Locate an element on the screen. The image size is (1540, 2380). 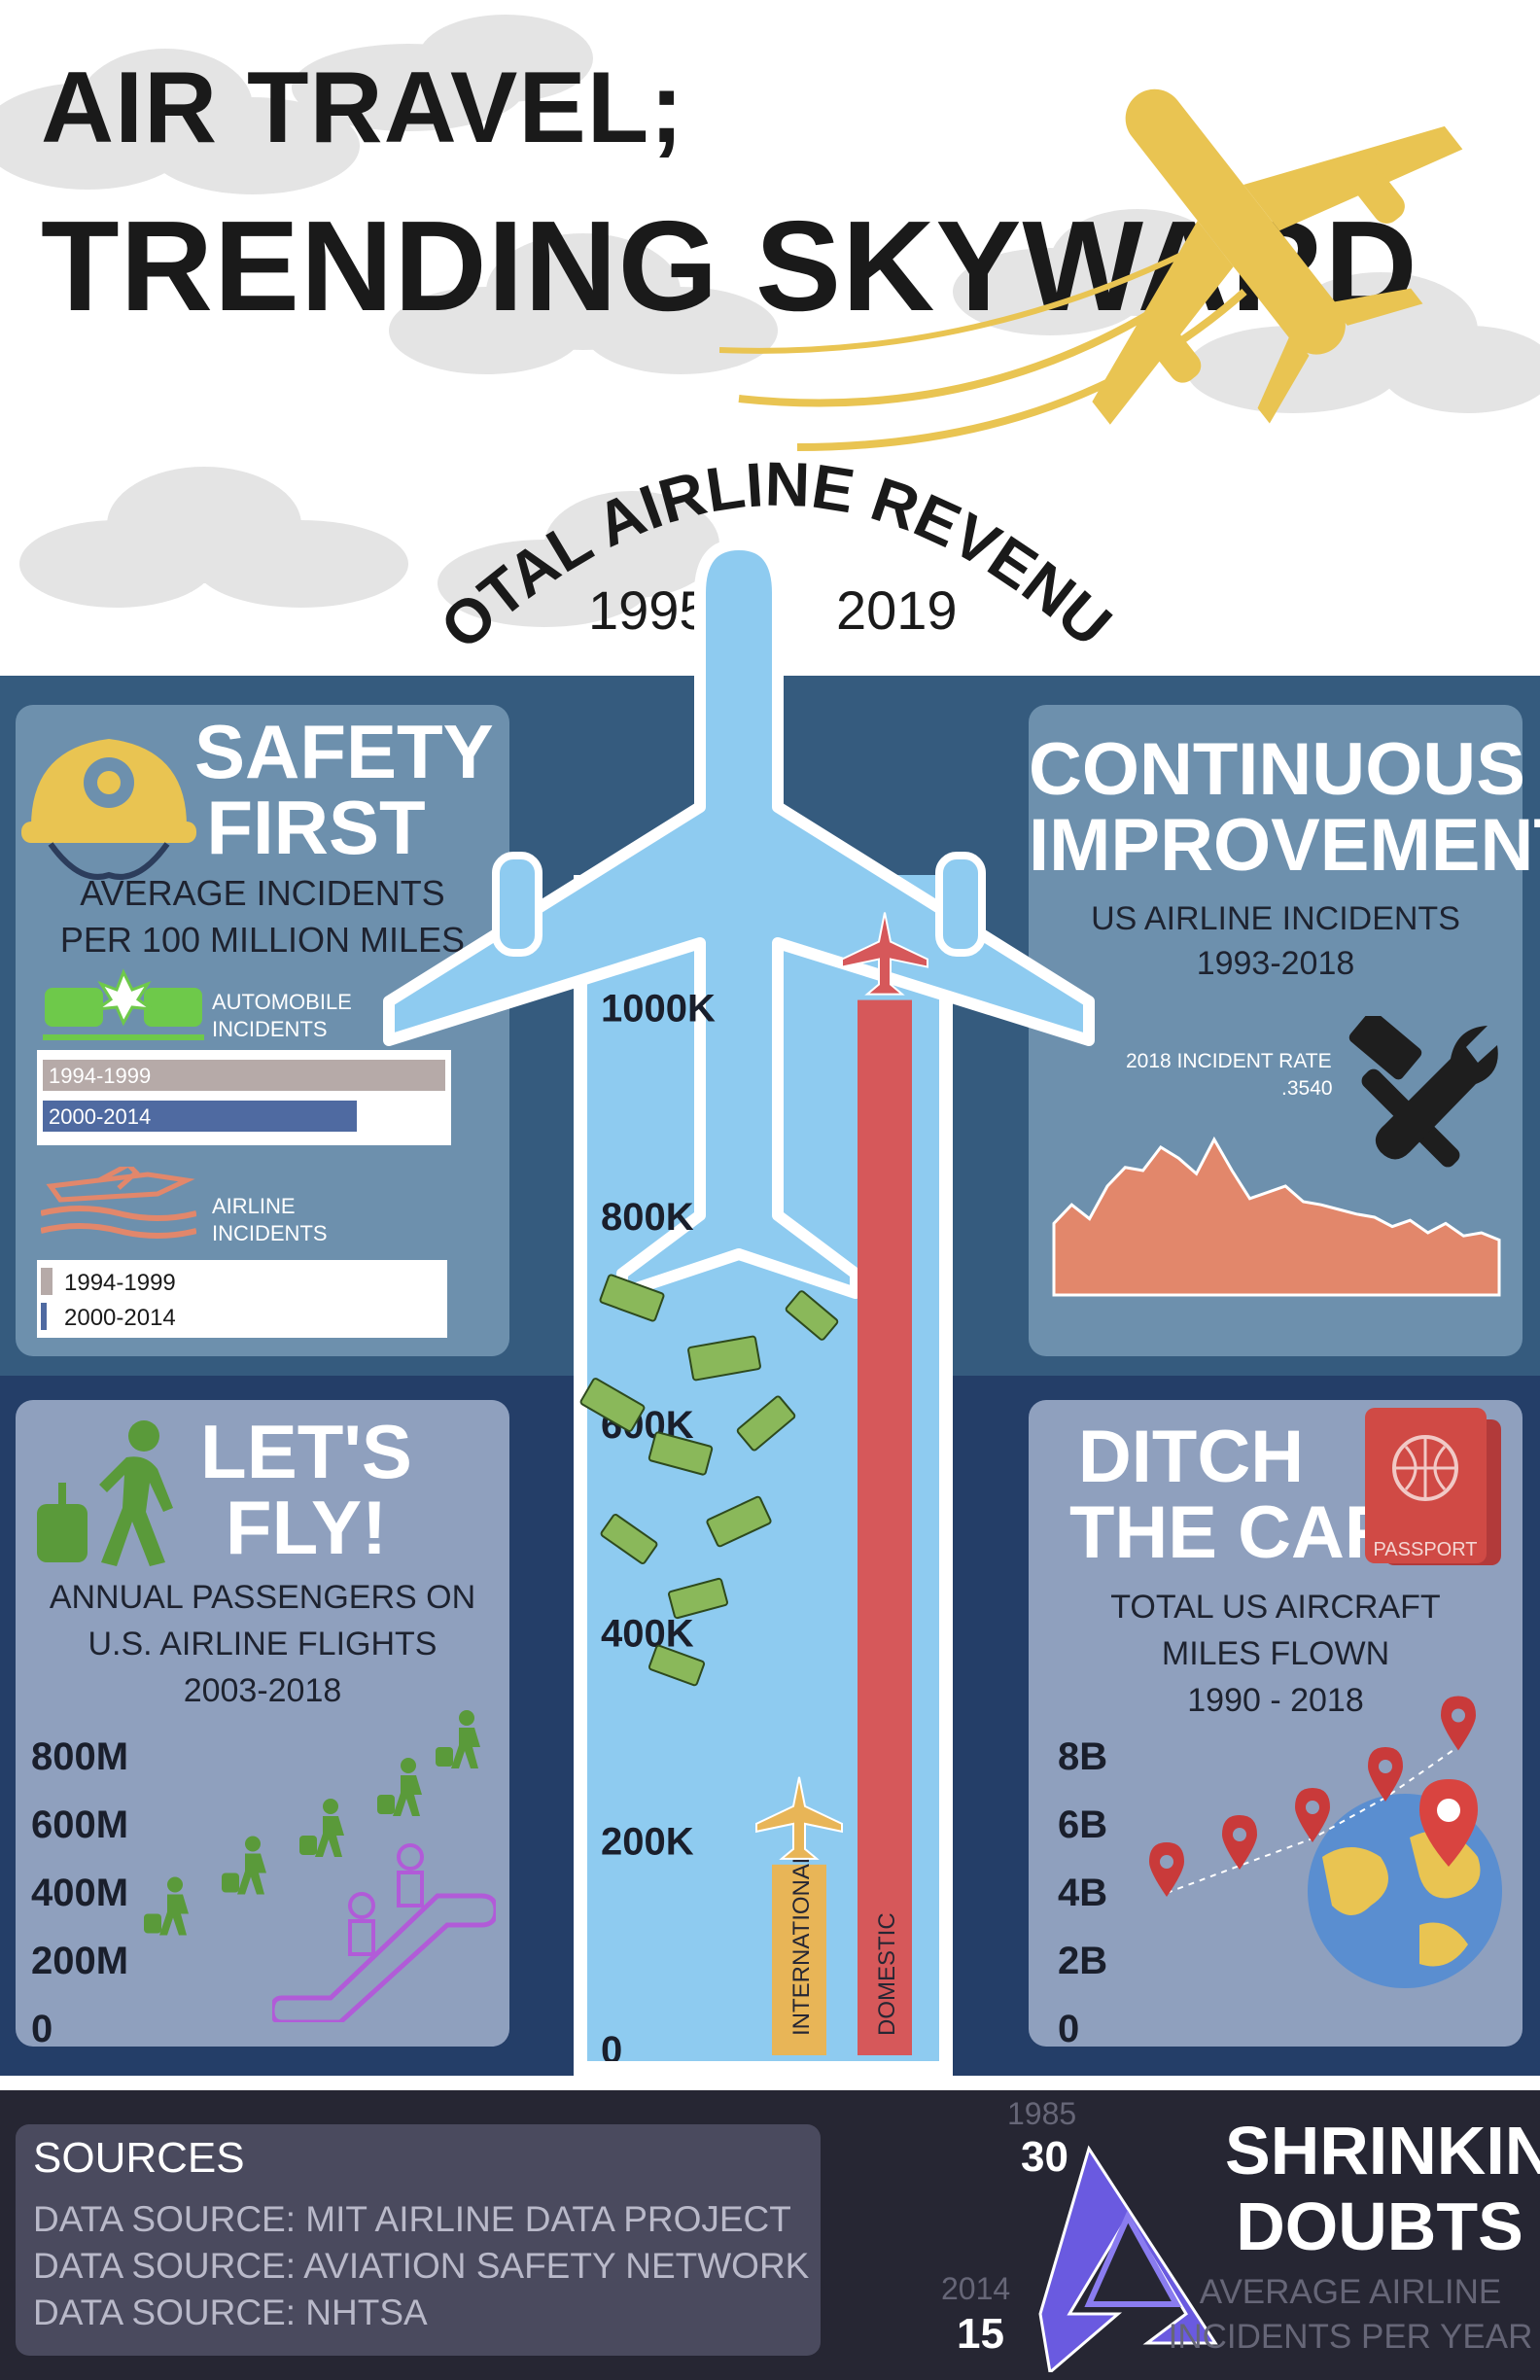
source-line-3: DATA SOURCE: NHTSA is located at coordinates (230, 2312).